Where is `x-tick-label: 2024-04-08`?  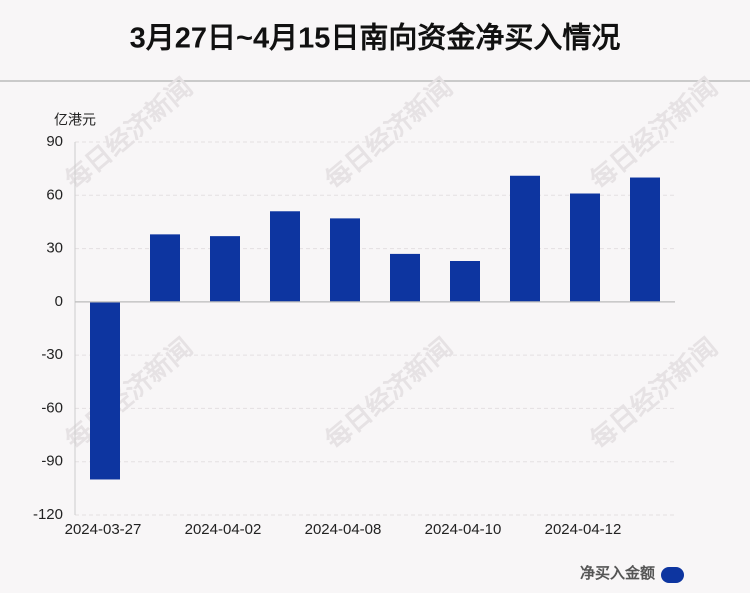
x-tick-label: 2024-04-08 is located at coordinates (343, 529).